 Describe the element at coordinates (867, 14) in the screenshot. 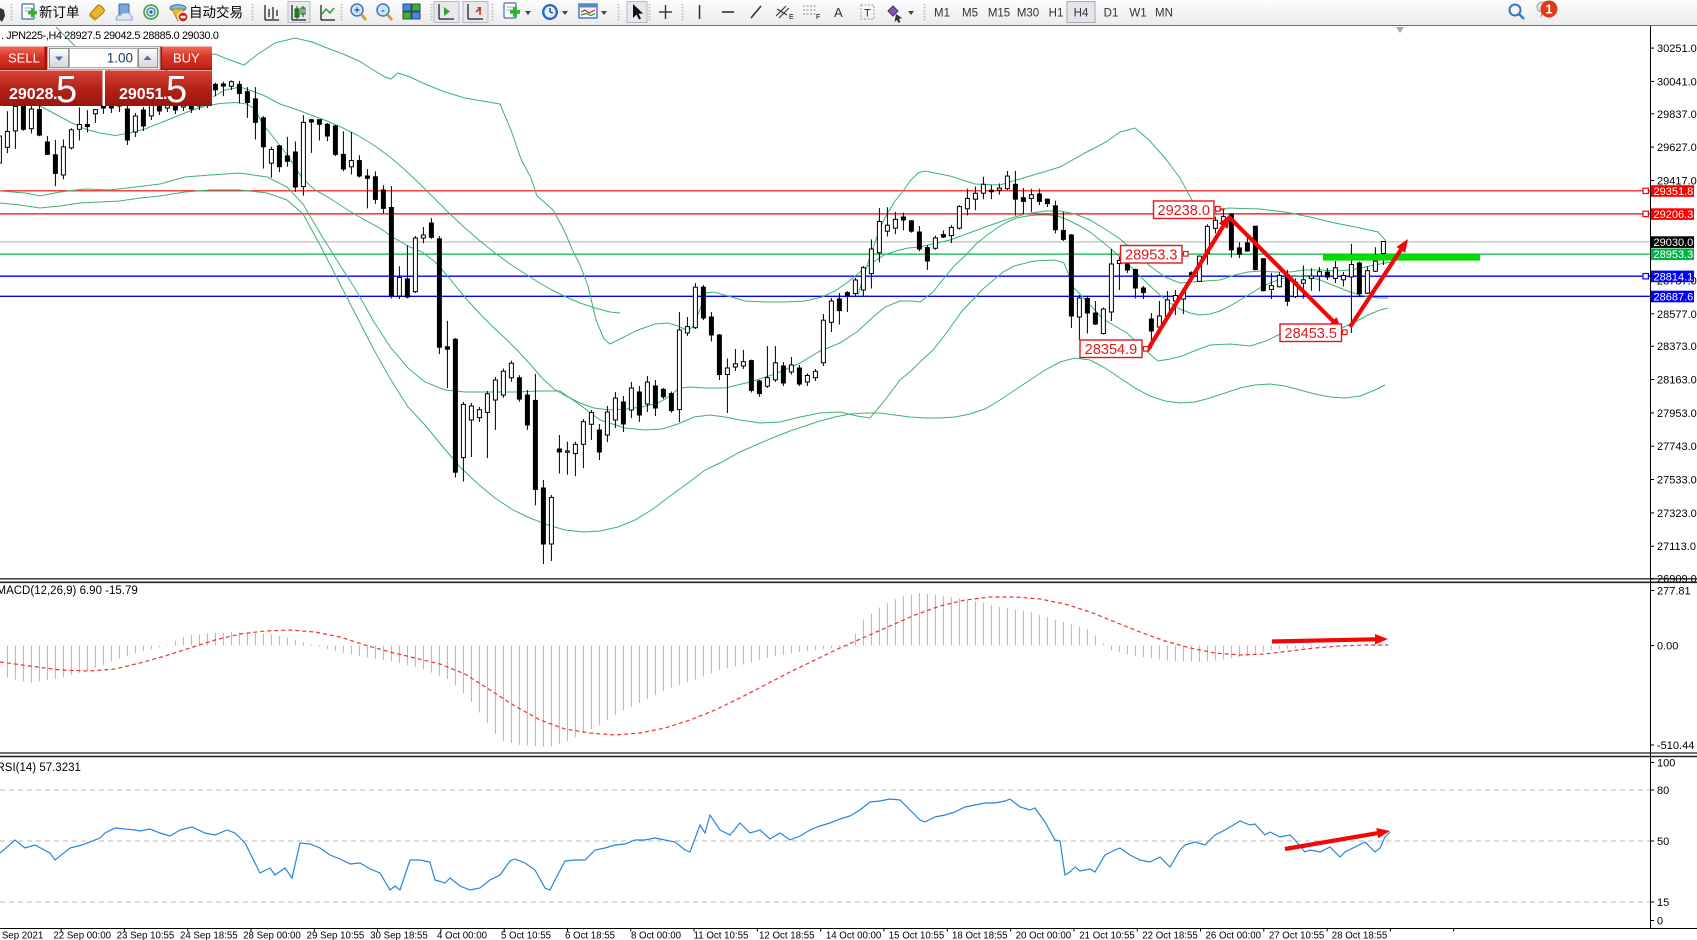

I see `svg-text: T` at that location.